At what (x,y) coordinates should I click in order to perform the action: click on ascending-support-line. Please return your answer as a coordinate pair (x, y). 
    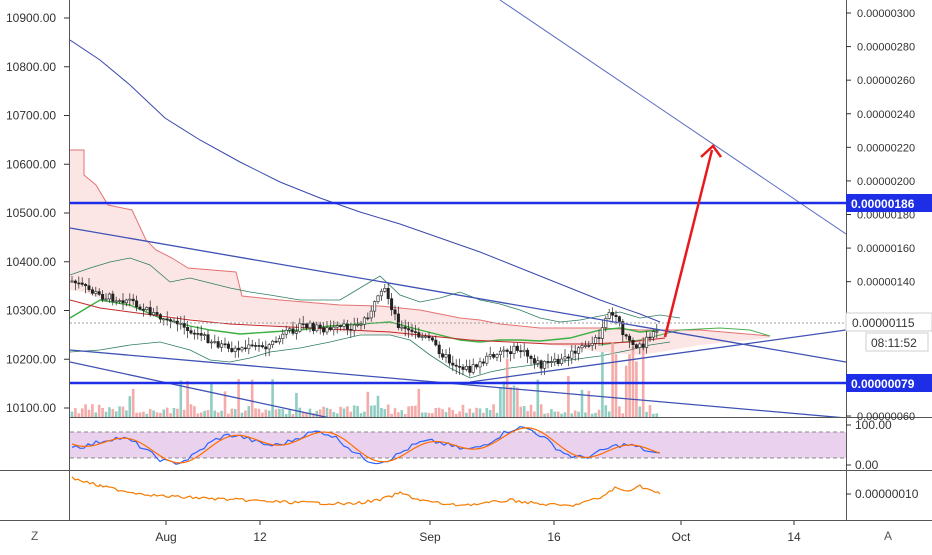
    Looking at the image, I should click on (657, 356).